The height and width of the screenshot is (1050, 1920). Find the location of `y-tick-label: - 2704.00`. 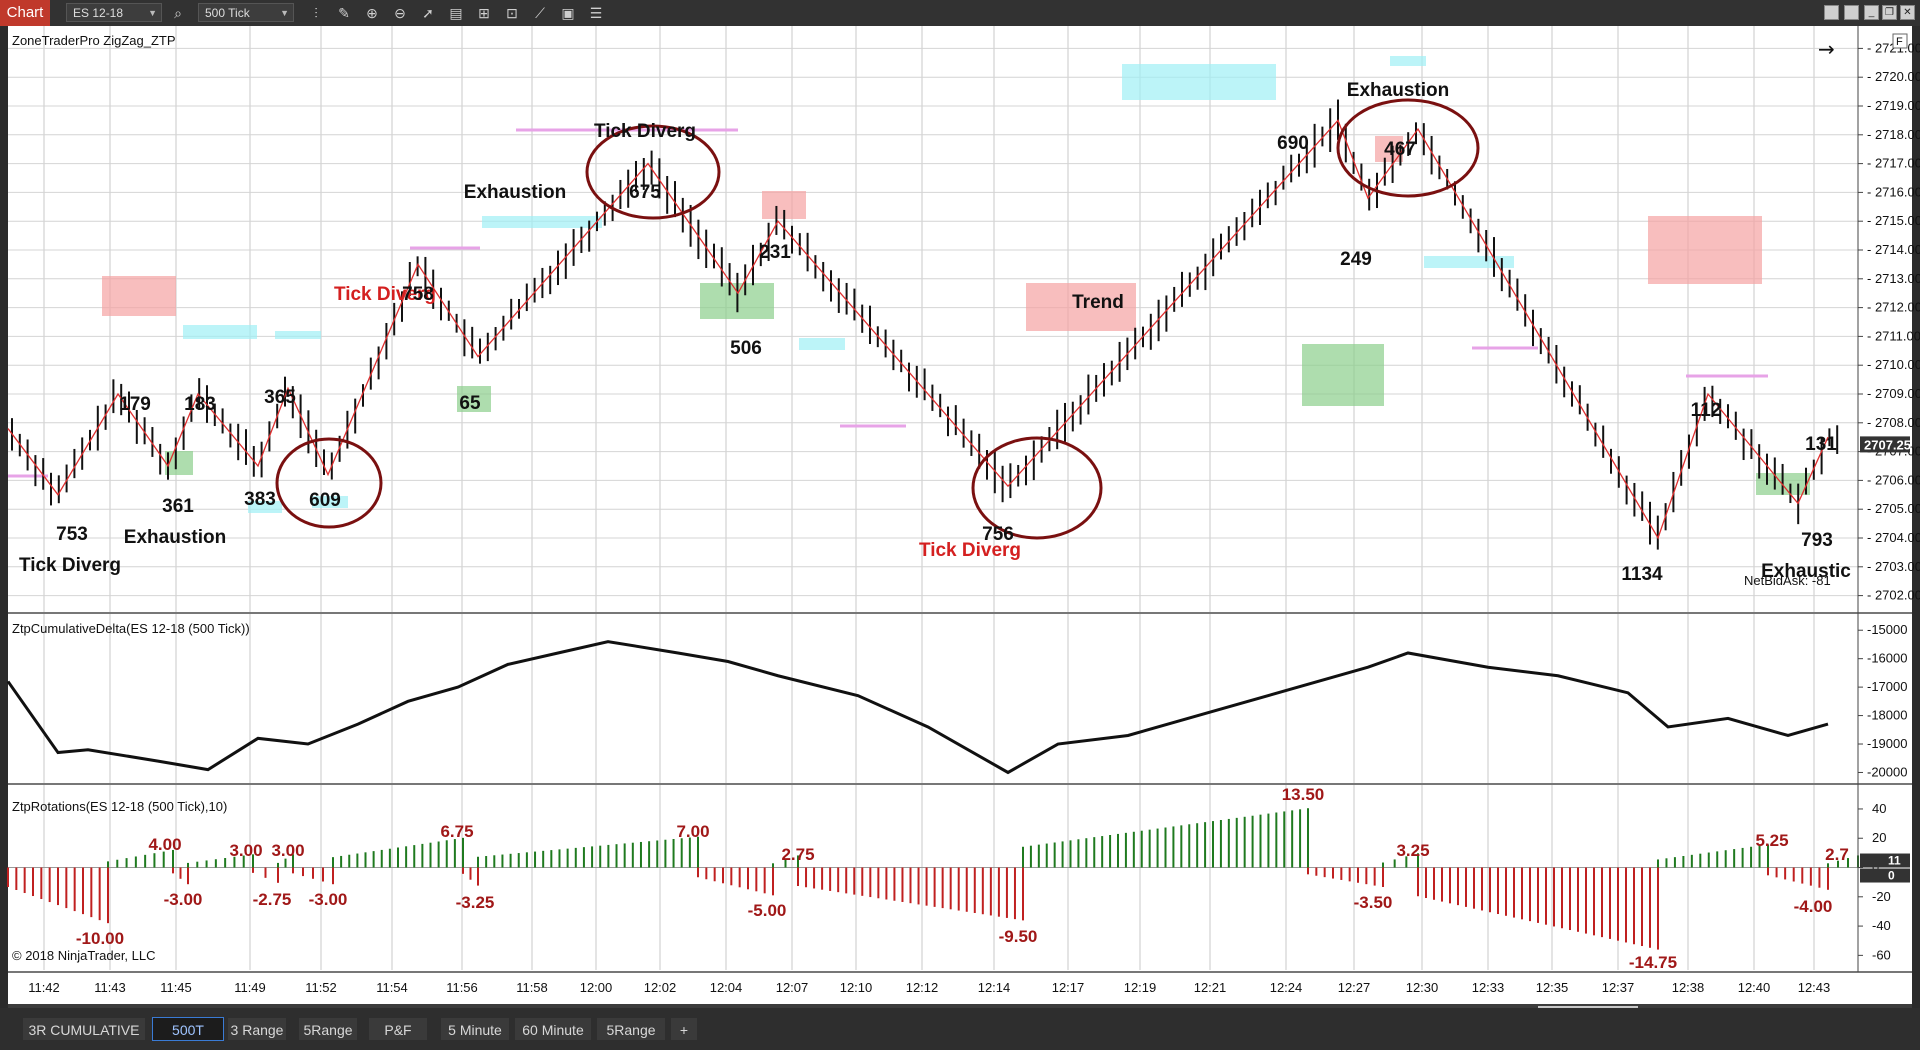

y-tick-label: - 2704.00 is located at coordinates (1893, 537).